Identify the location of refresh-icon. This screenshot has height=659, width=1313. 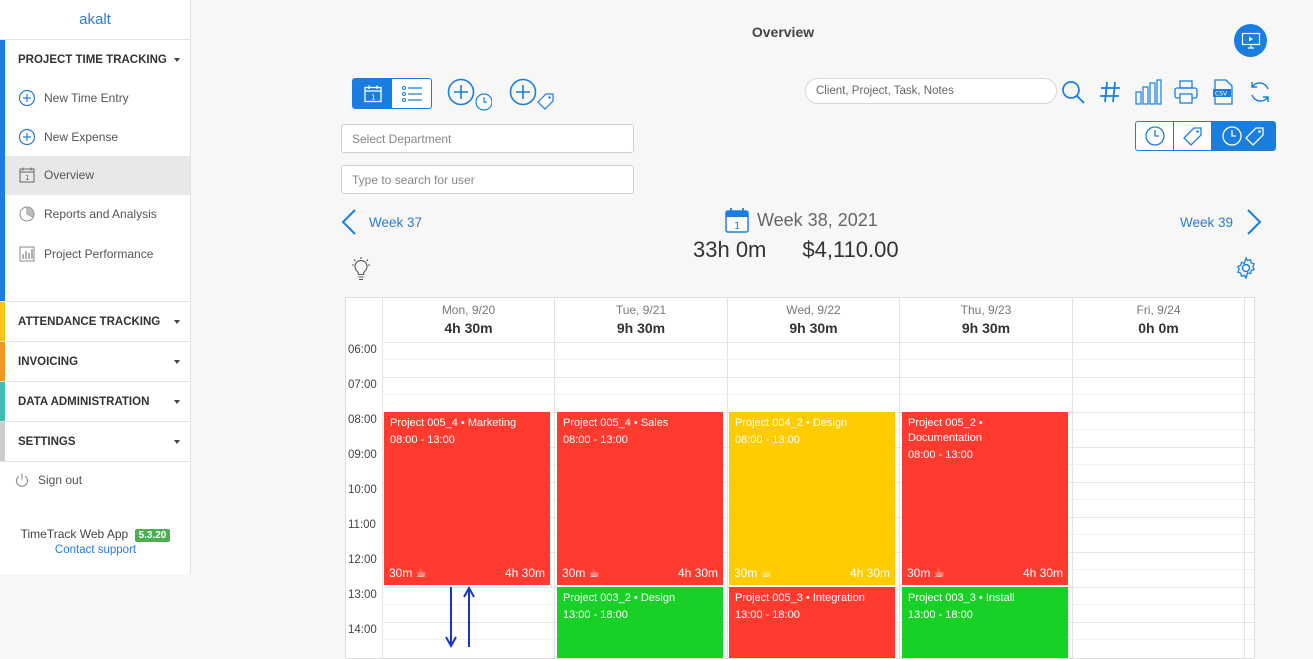
(1260, 92).